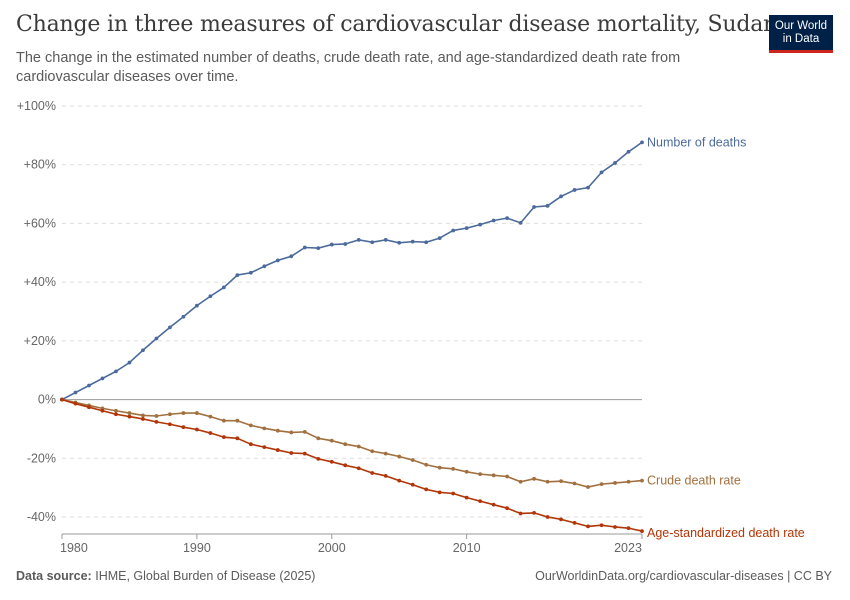  Describe the element at coordinates (197, 548) in the screenshot. I see `x-tick-label: 1990` at that location.